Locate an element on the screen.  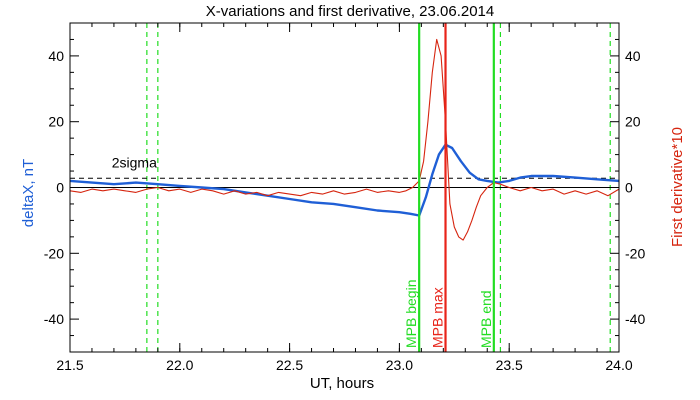
y-left-tick-label-3: 20 is located at coordinates (56, 122).